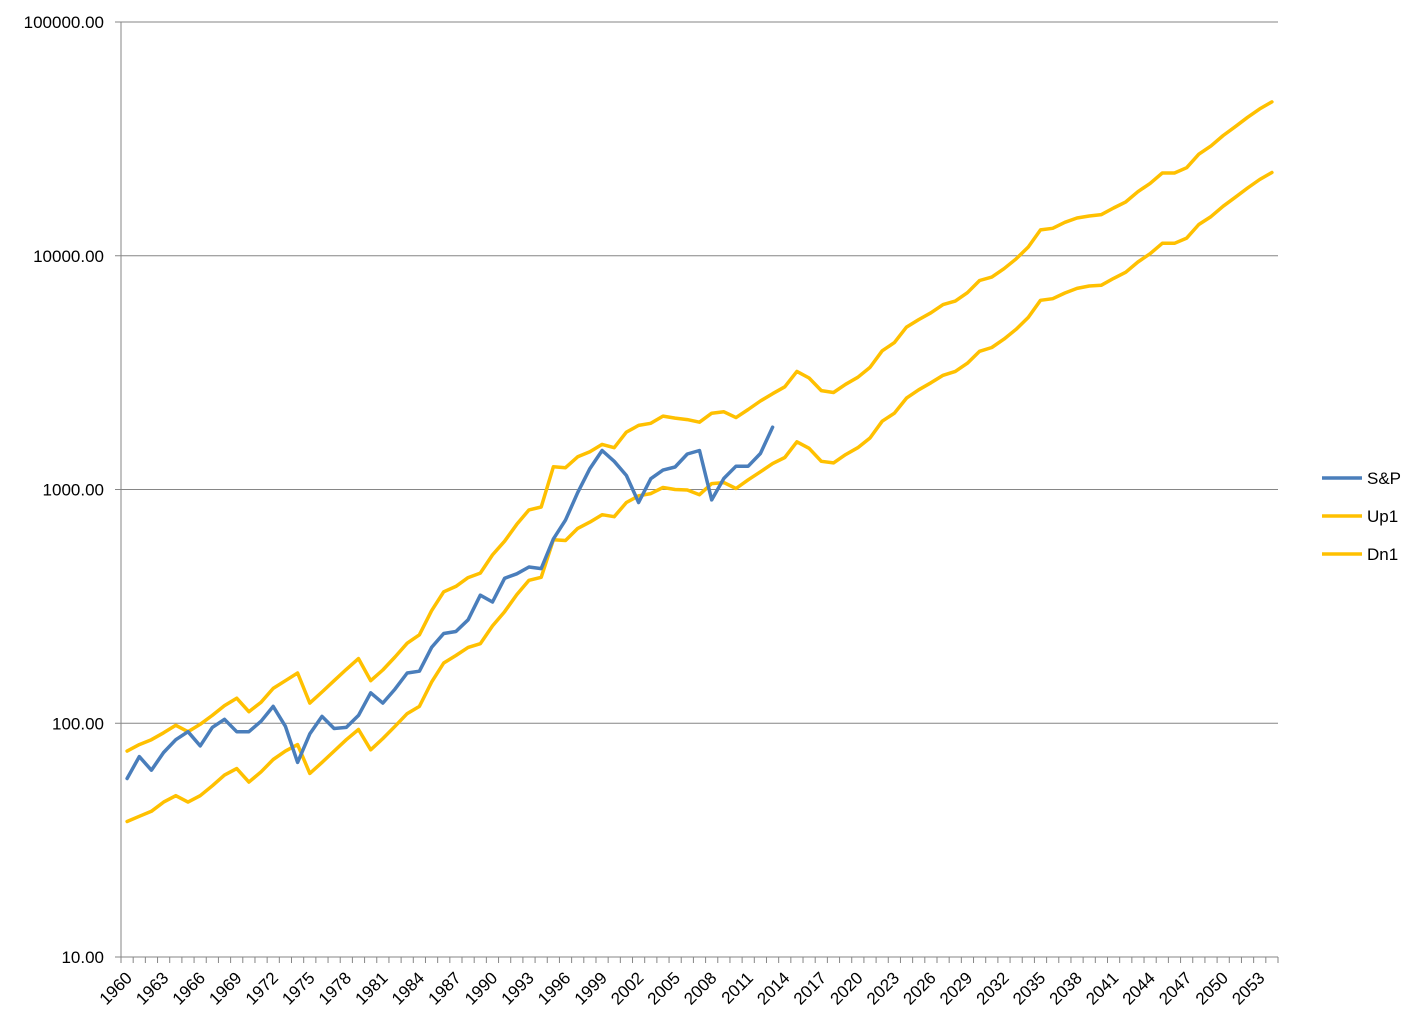 This screenshot has width=1422, height=1031. I want to click on x-tick-label-7: 1981, so click(371, 988).